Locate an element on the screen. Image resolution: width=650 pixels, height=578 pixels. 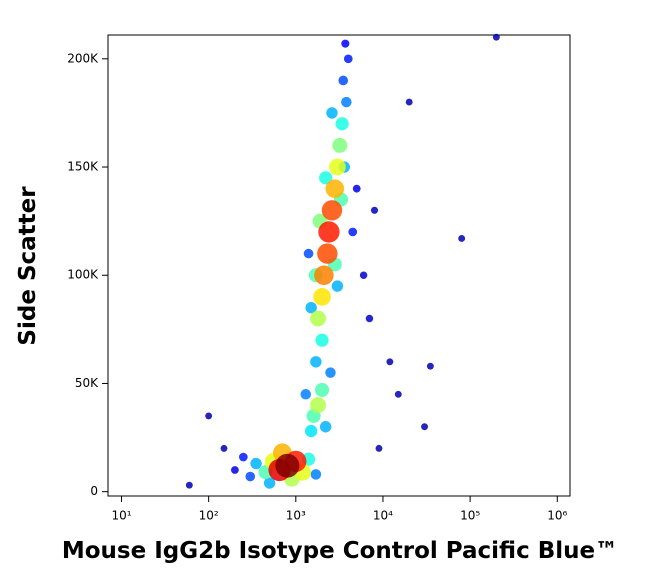
y-tick-label: 150K is located at coordinates (83, 167).